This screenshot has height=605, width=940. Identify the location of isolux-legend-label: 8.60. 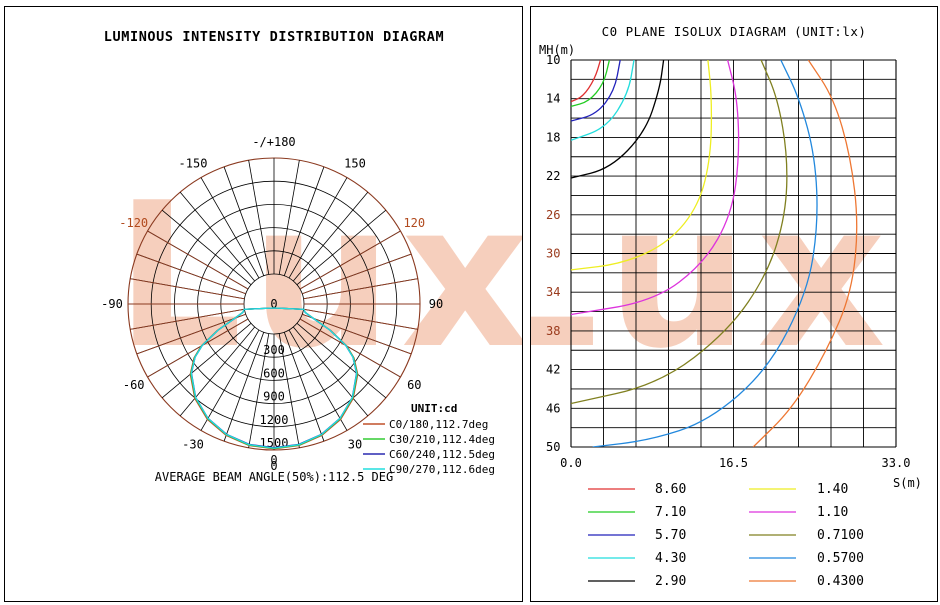
(670, 489).